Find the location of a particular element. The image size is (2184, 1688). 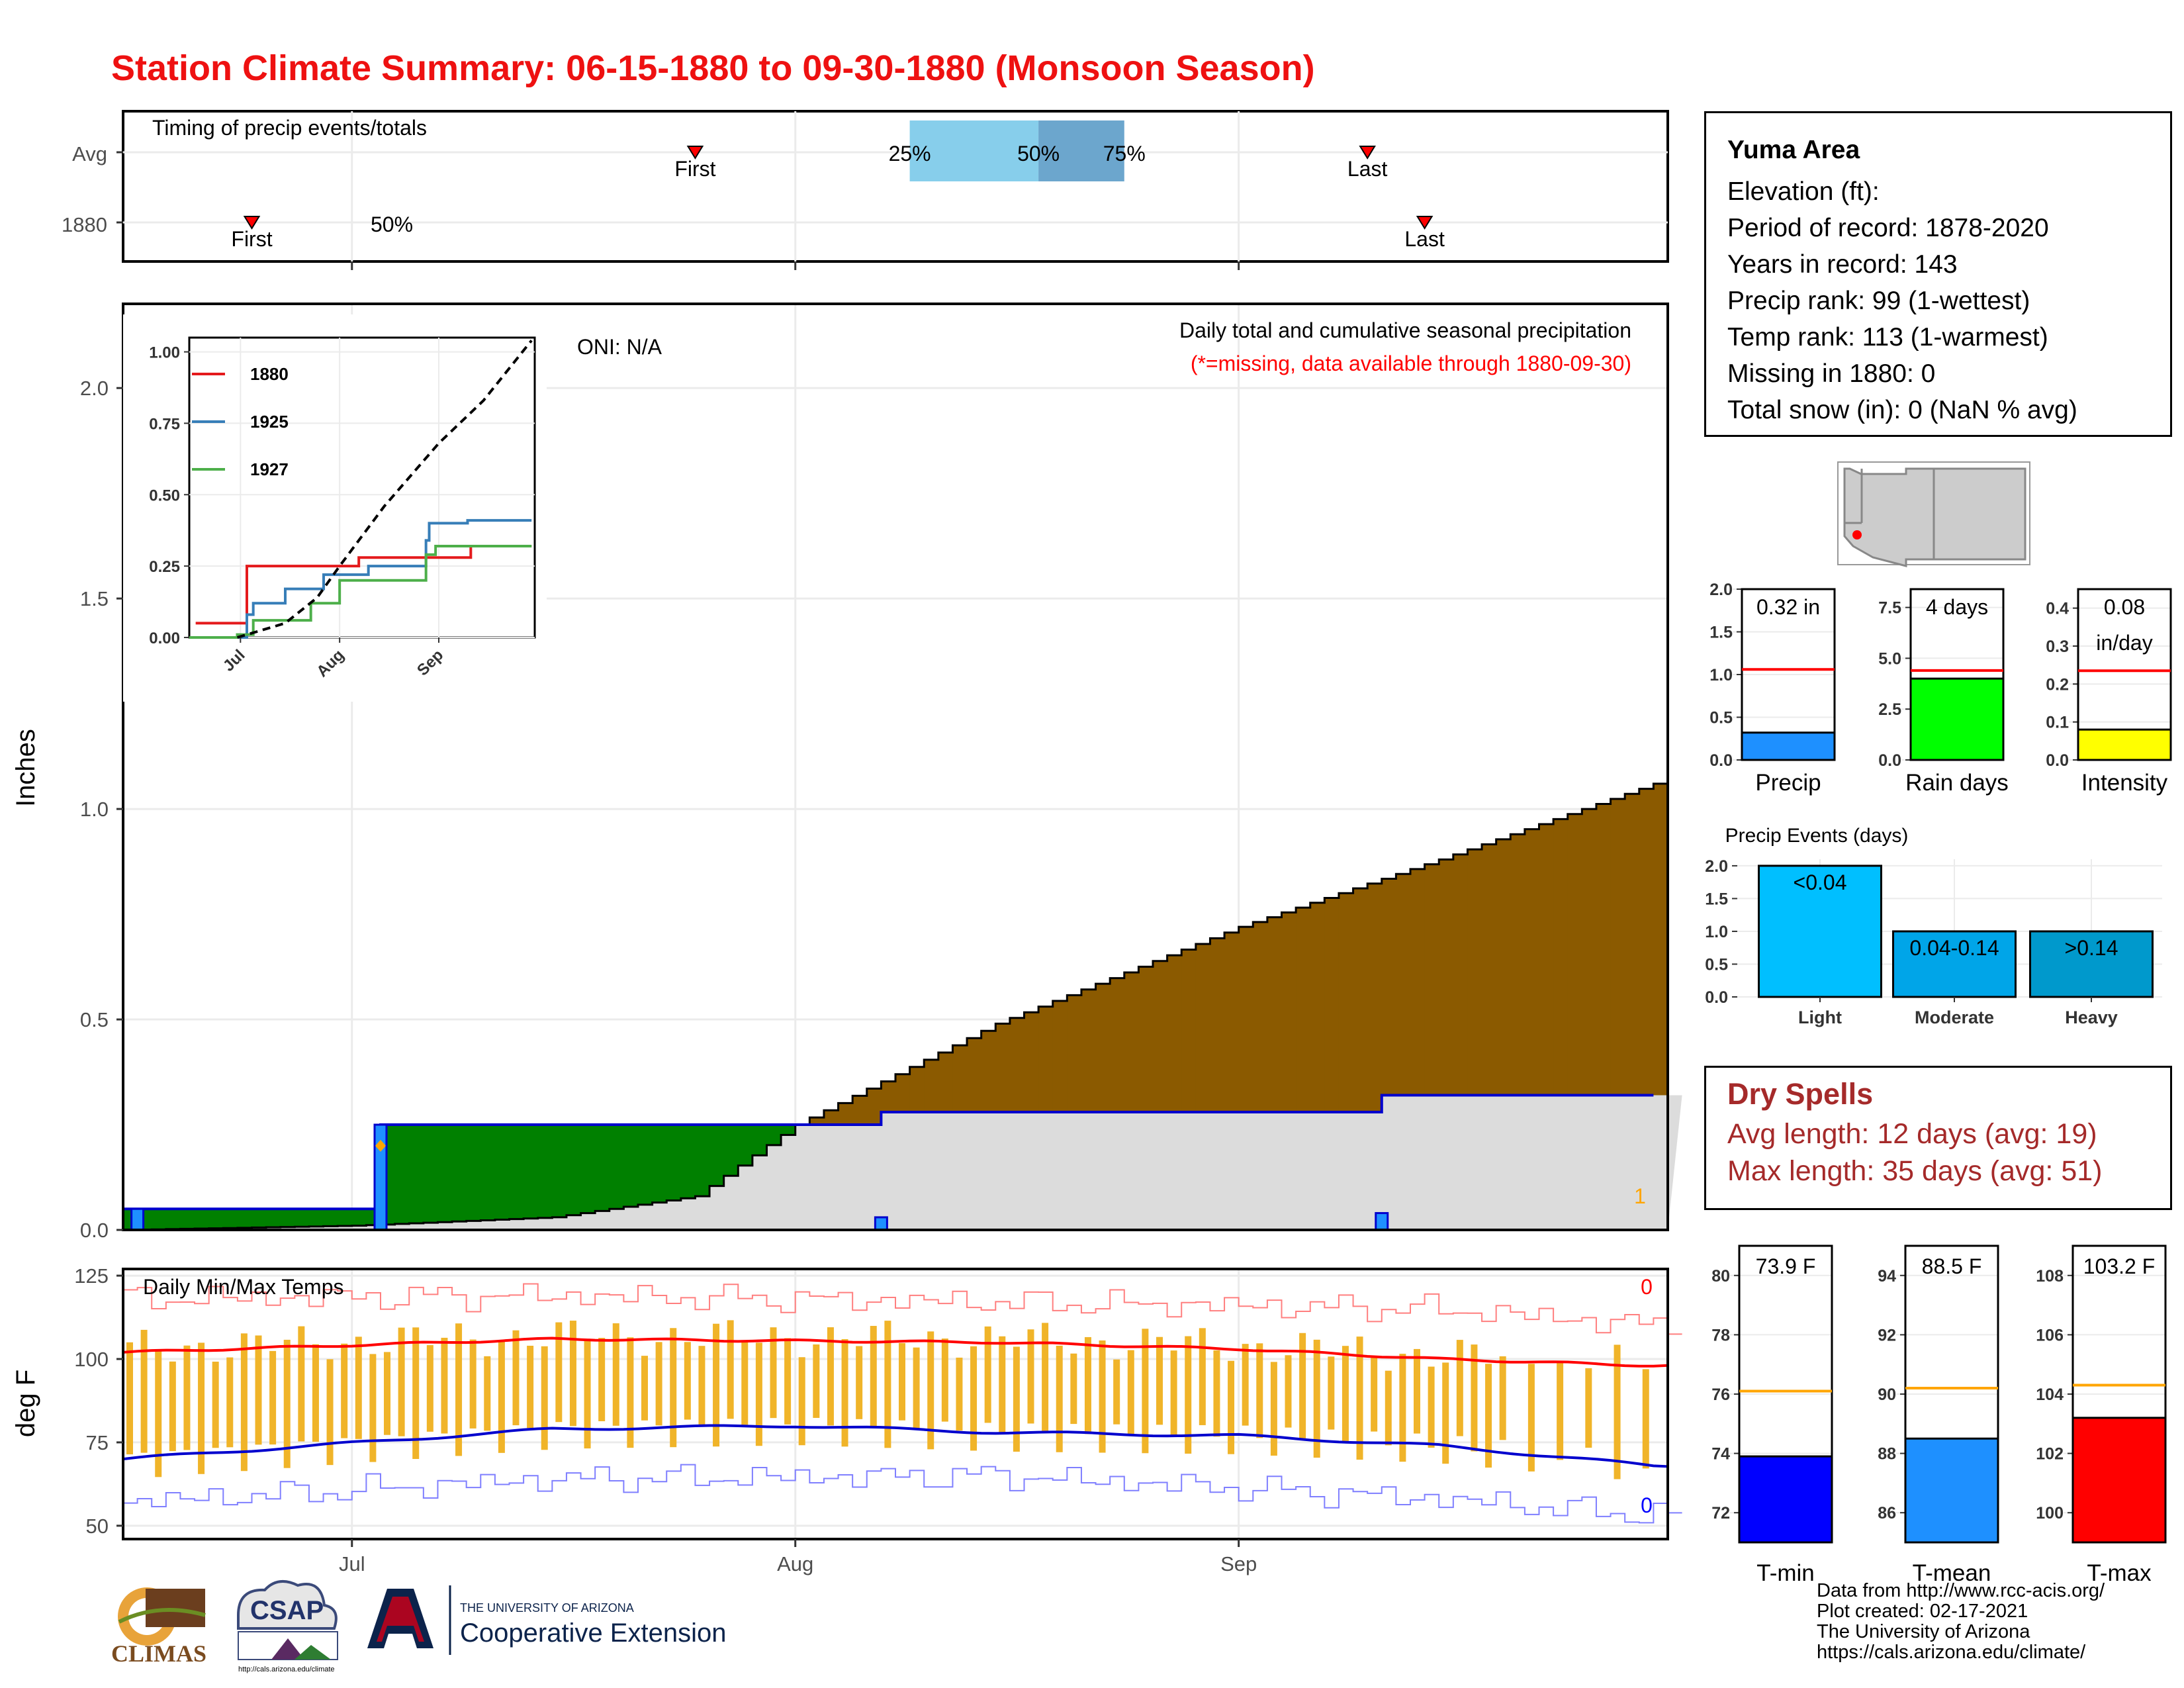

mini-bar-label: Intensity is located at coordinates (2124, 783).